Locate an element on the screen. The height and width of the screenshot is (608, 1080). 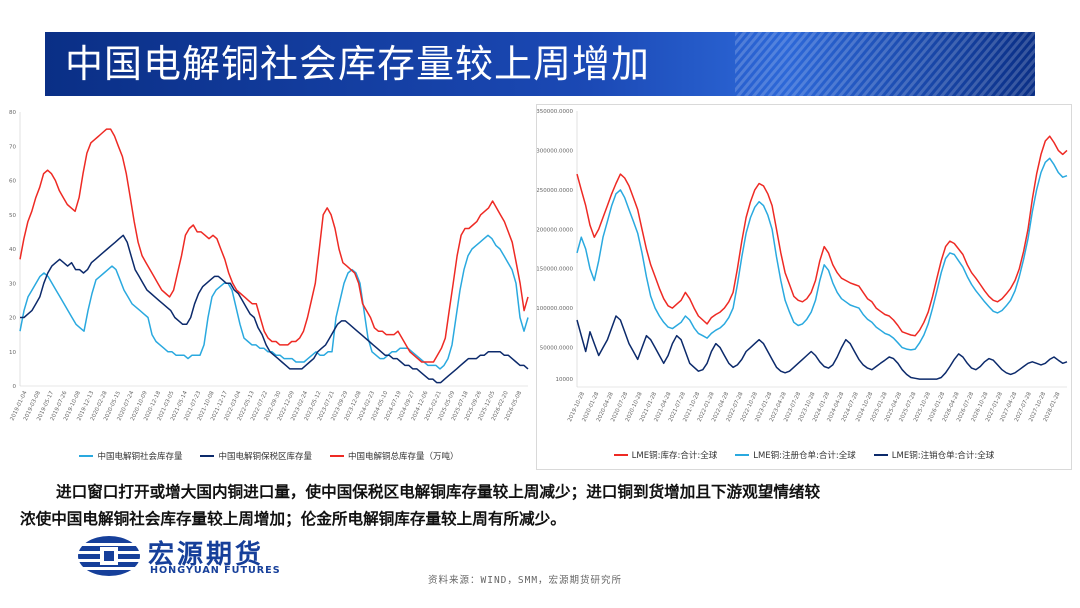
summary-line-2: 浓使中国电解铜社会库存量较上周增加；伦金所电解铜库存量较上周有所减少。 is located at coordinates (293, 518).